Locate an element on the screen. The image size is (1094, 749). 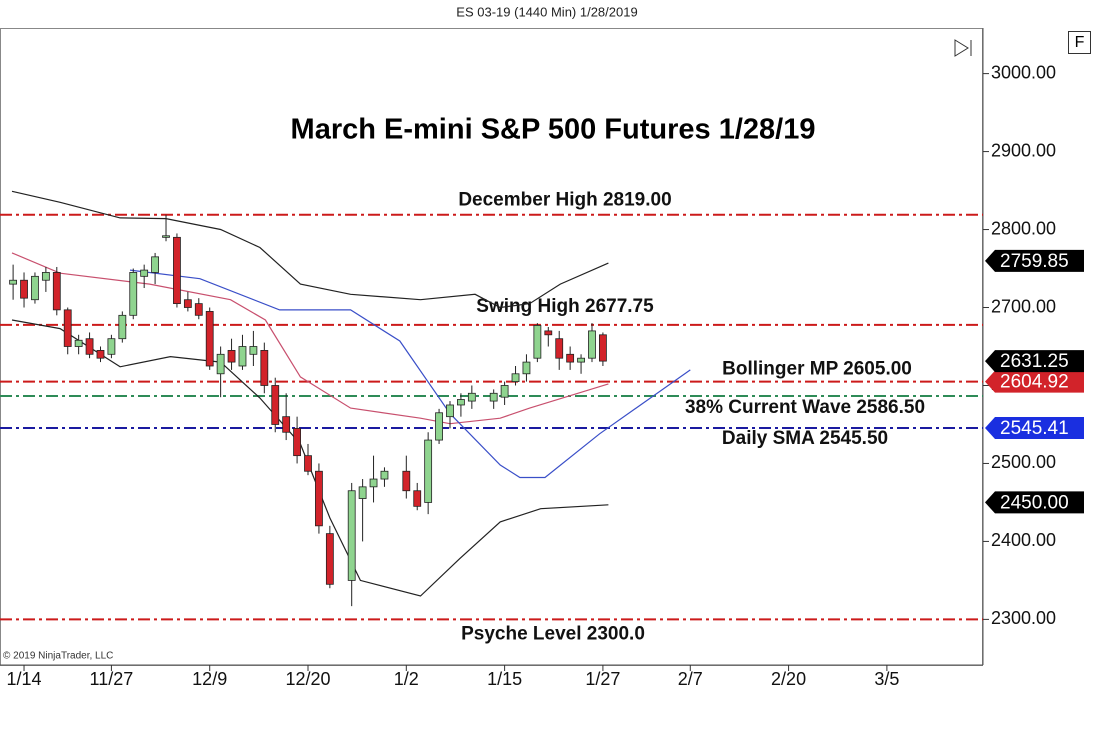
x-tick-label: 3/5 is located at coordinates (886, 679).